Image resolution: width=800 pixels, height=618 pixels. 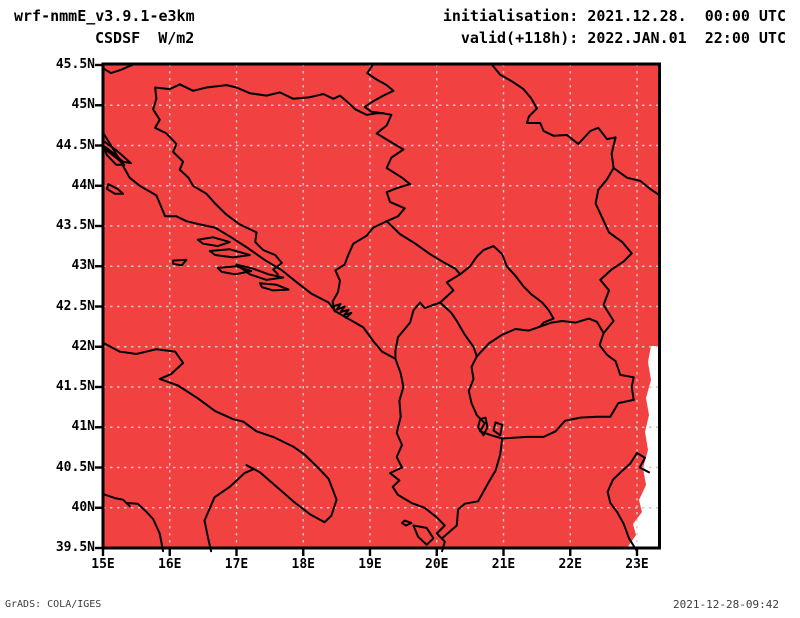 I want to click on lat-tick-label: 44.5N, so click(x=75, y=145).